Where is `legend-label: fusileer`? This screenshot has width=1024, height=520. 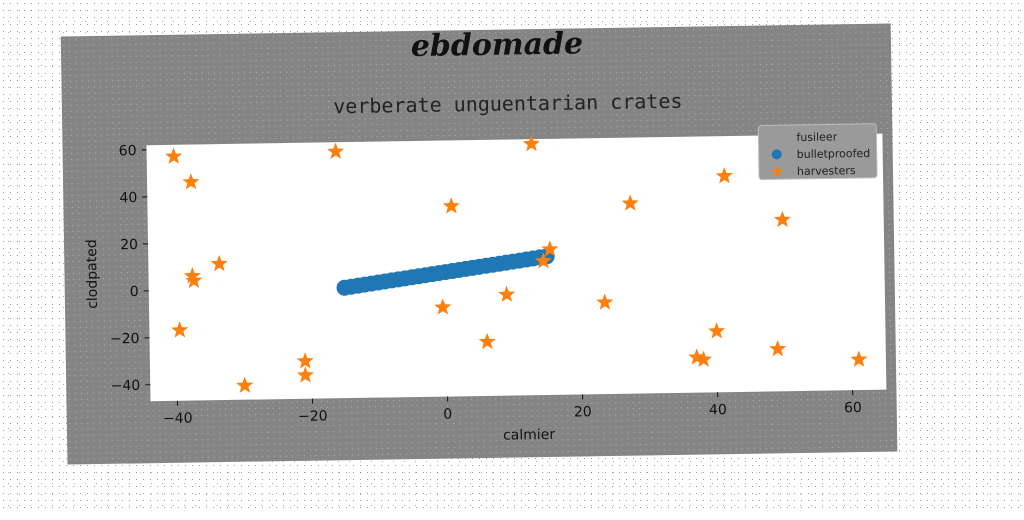
legend-label: fusileer is located at coordinates (816, 137).